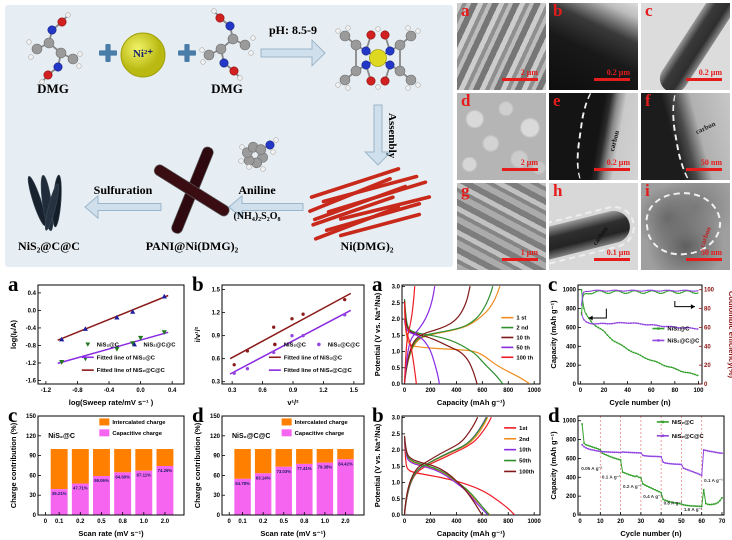 This screenshot has height=540, width=732. Describe the element at coordinates (293, 30) in the screenshot. I see `label-ph-condition: pH: 8.5-9` at that location.